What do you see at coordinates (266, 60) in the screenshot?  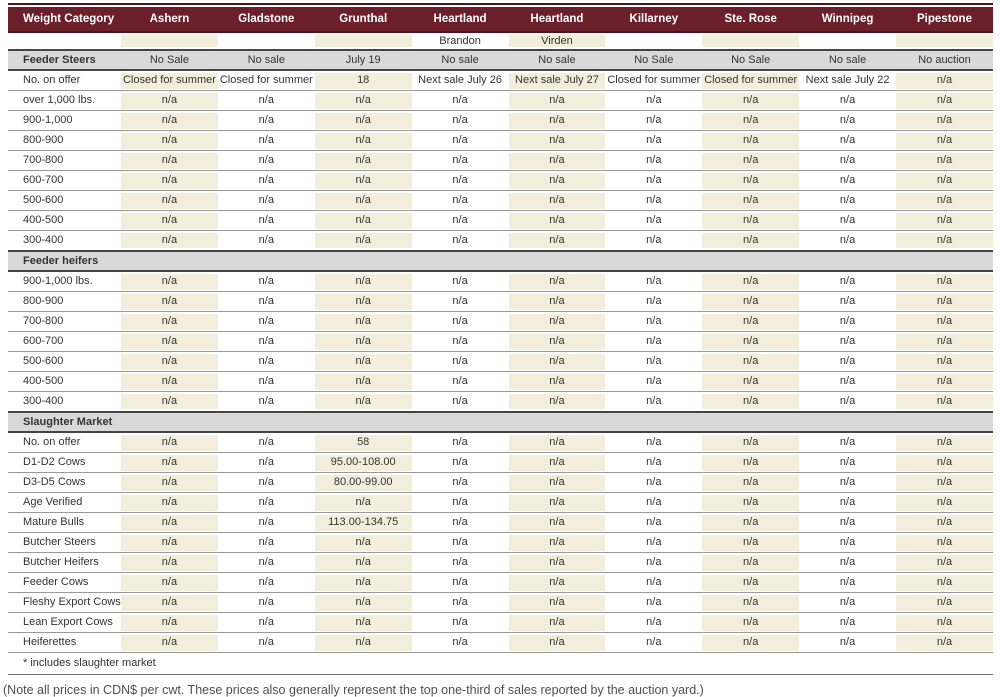 I see `cell: No sale` at bounding box center [266, 60].